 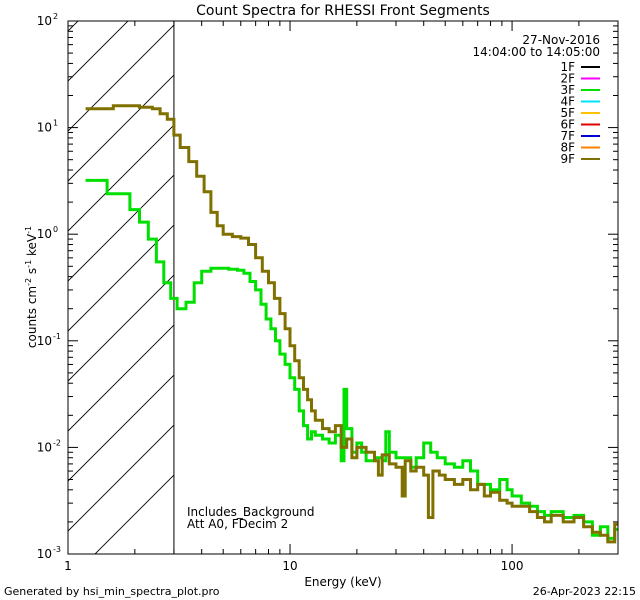 I want to click on y-tick-exponent: 1, so click(x=55, y=123).